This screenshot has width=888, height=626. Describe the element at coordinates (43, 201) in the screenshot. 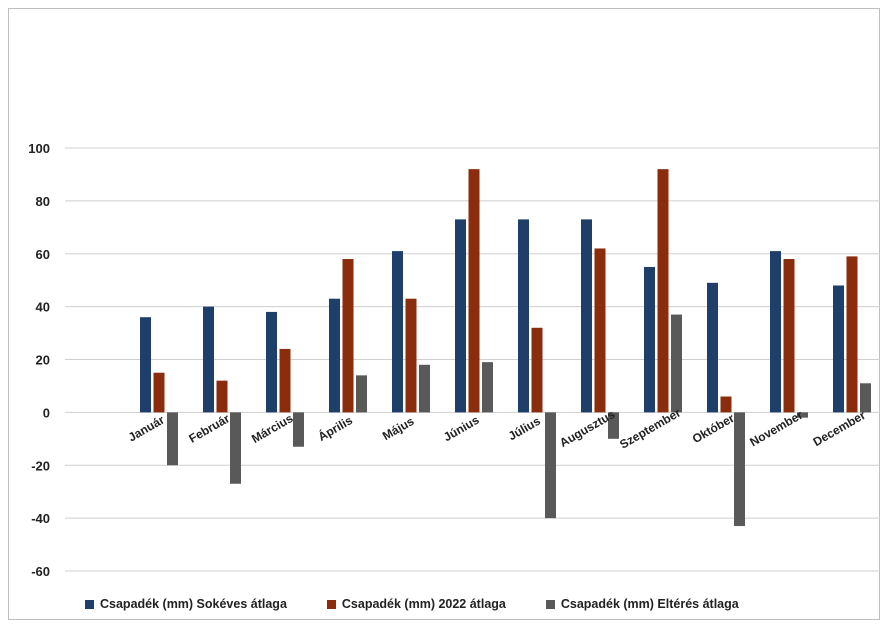

I see `y-tick-label: 80` at that location.